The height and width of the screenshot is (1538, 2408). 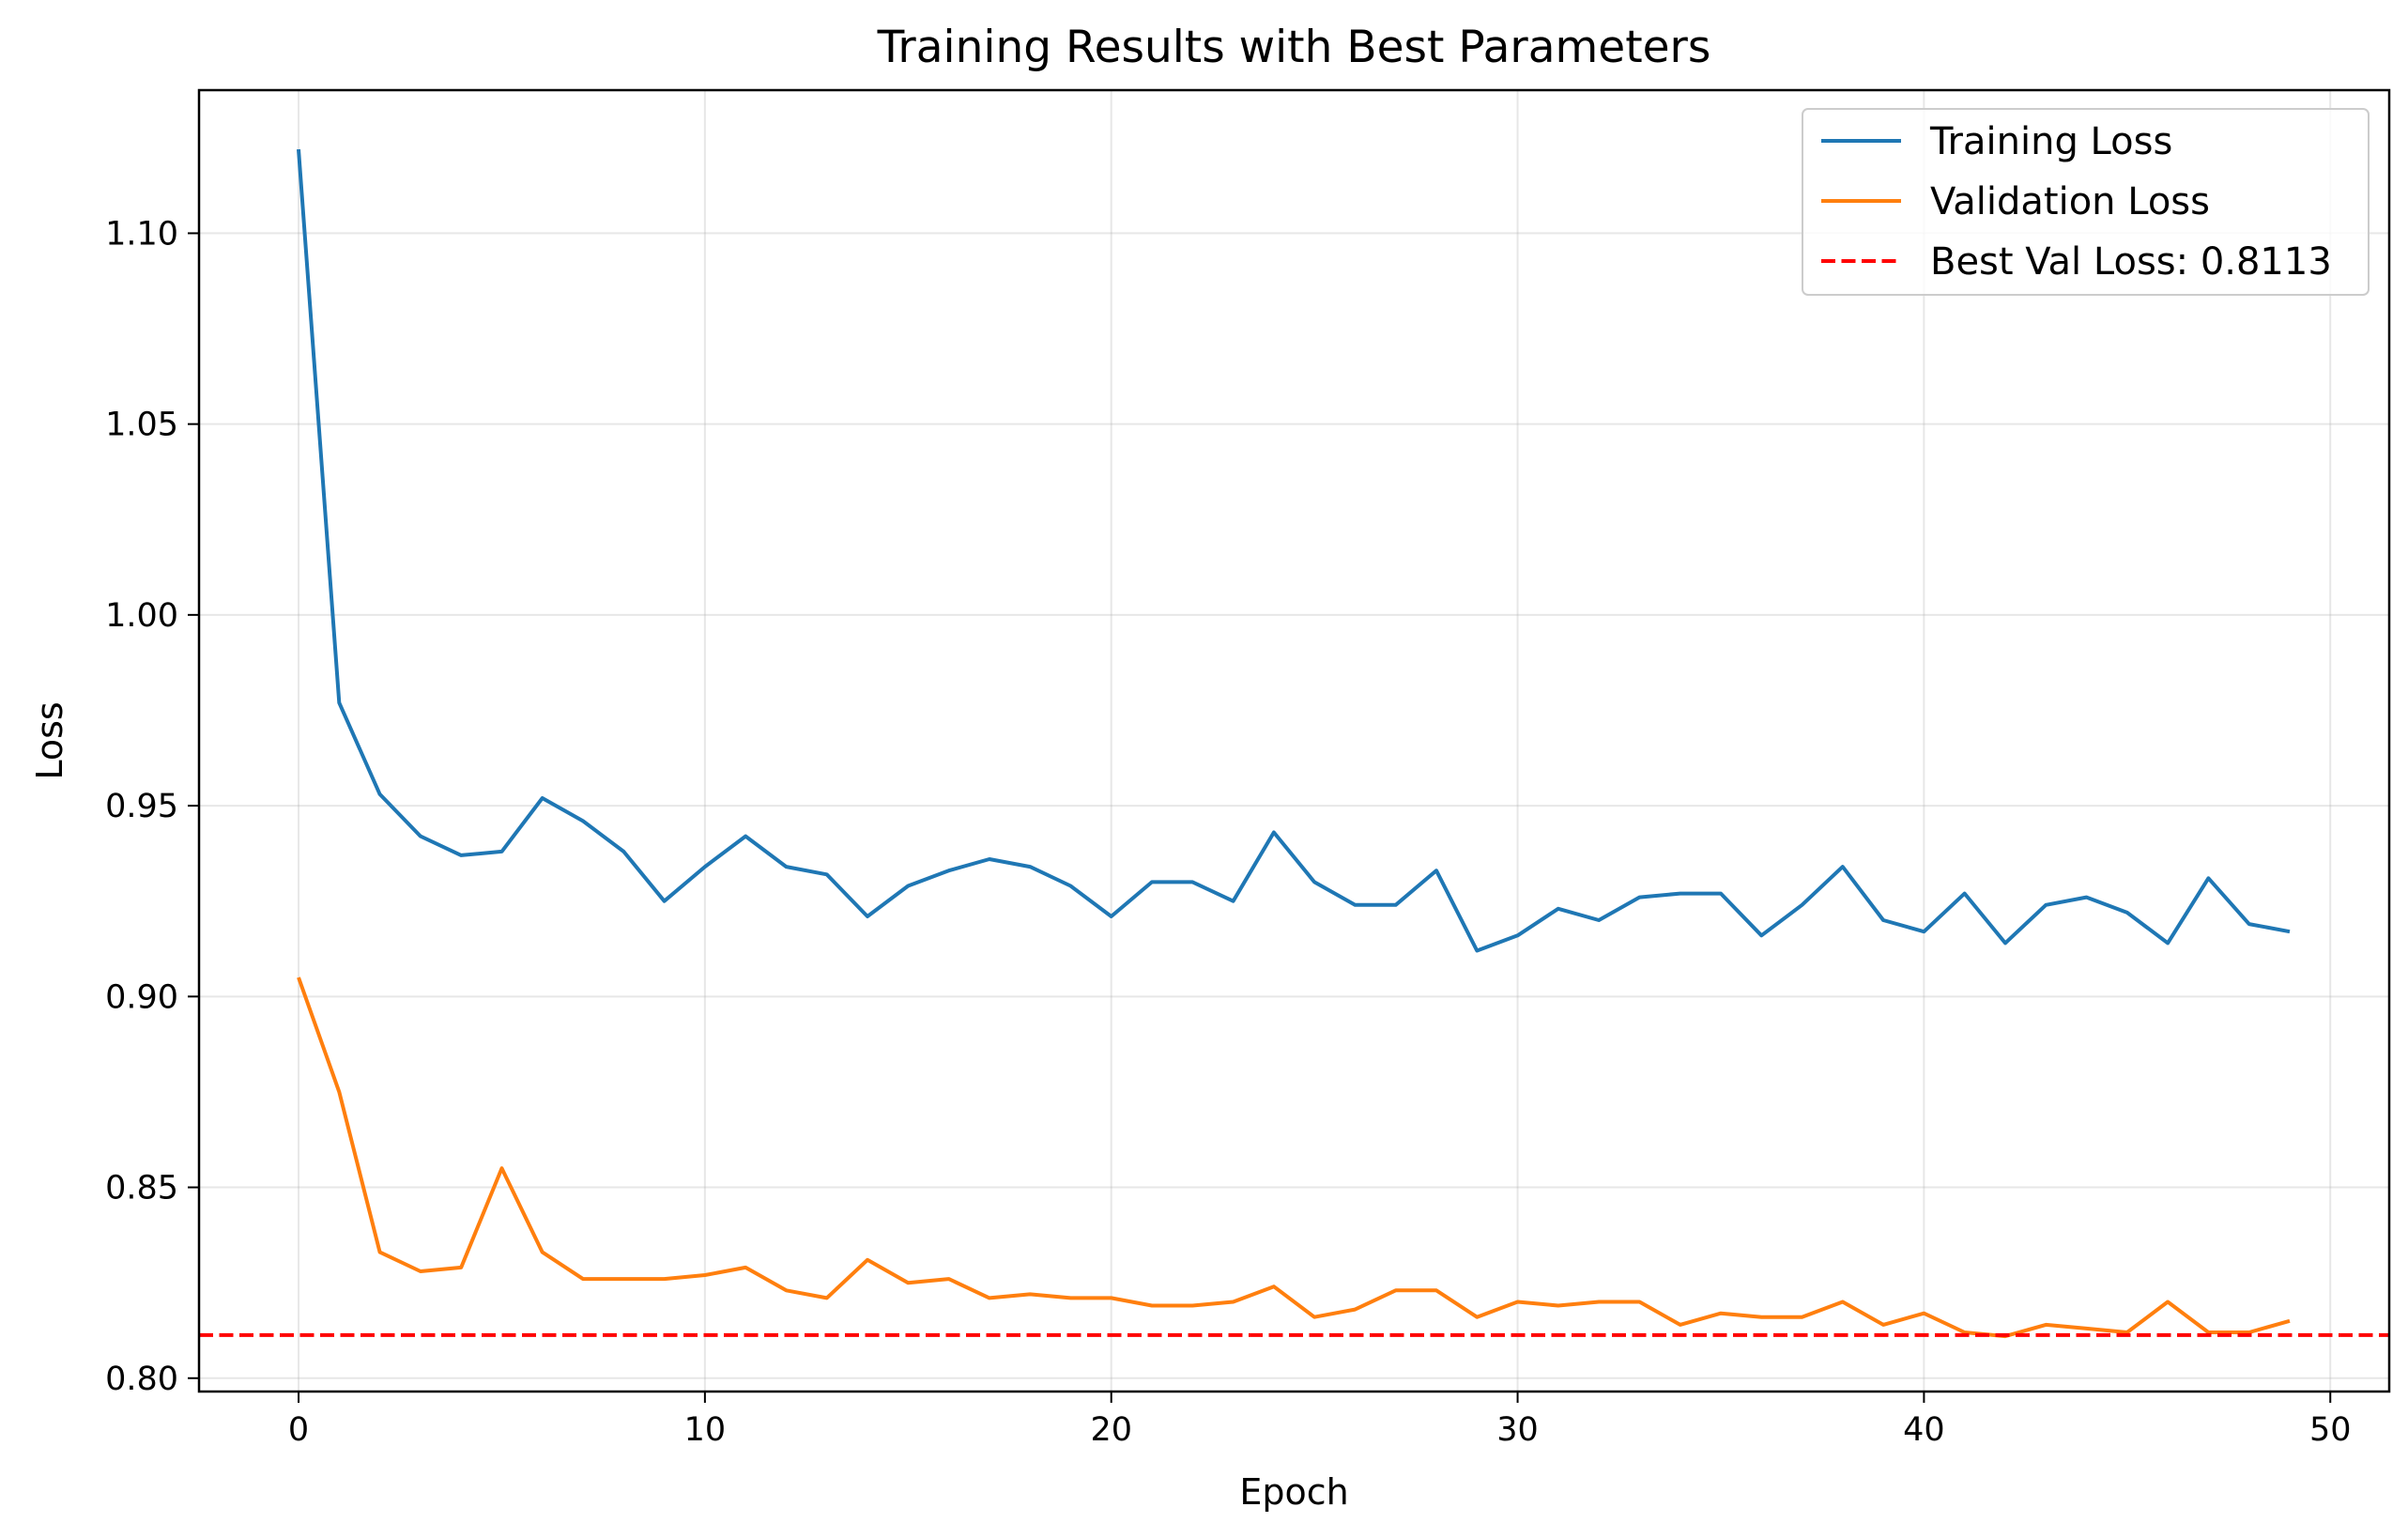 What do you see at coordinates (1111, 1430) in the screenshot?
I see `x-tick-label: 20` at bounding box center [1111, 1430].